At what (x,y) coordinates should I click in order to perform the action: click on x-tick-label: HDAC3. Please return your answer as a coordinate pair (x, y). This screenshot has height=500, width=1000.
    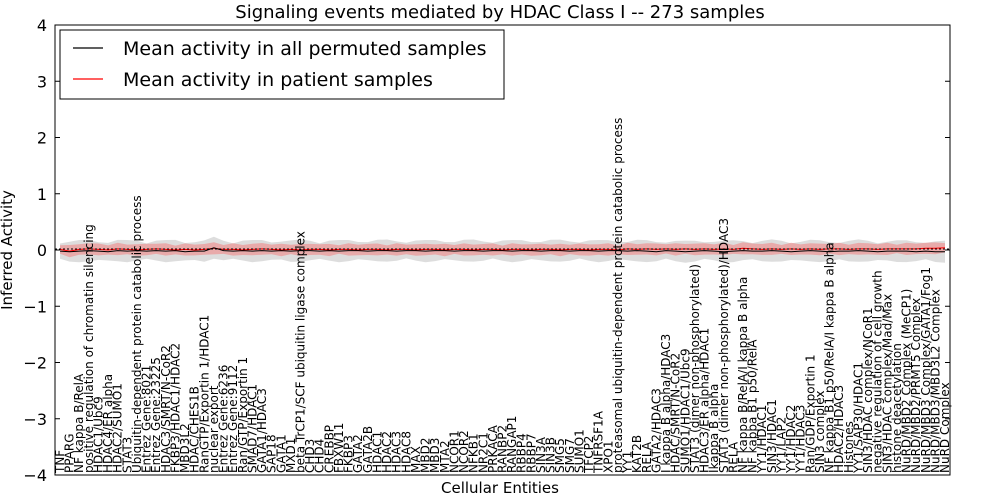
    Looking at the image, I should click on (397, 452).